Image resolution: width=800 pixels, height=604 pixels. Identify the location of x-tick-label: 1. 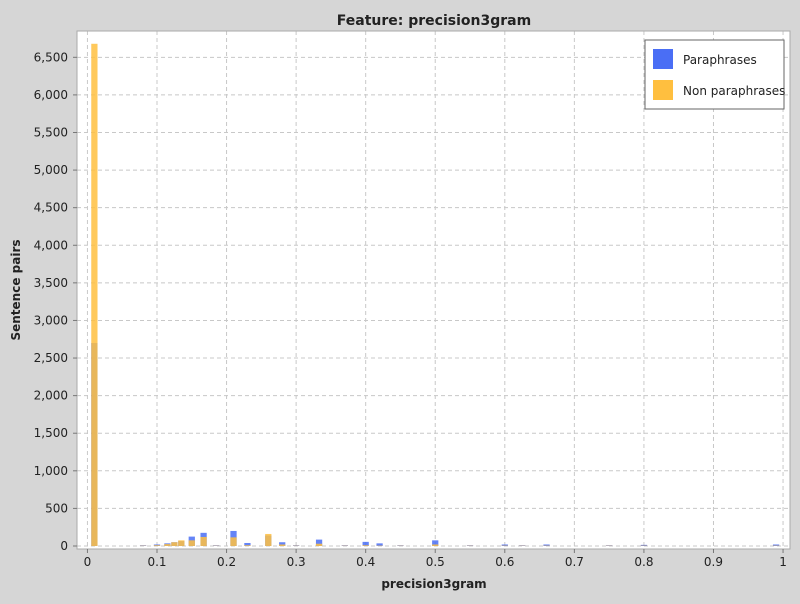
(783, 562).